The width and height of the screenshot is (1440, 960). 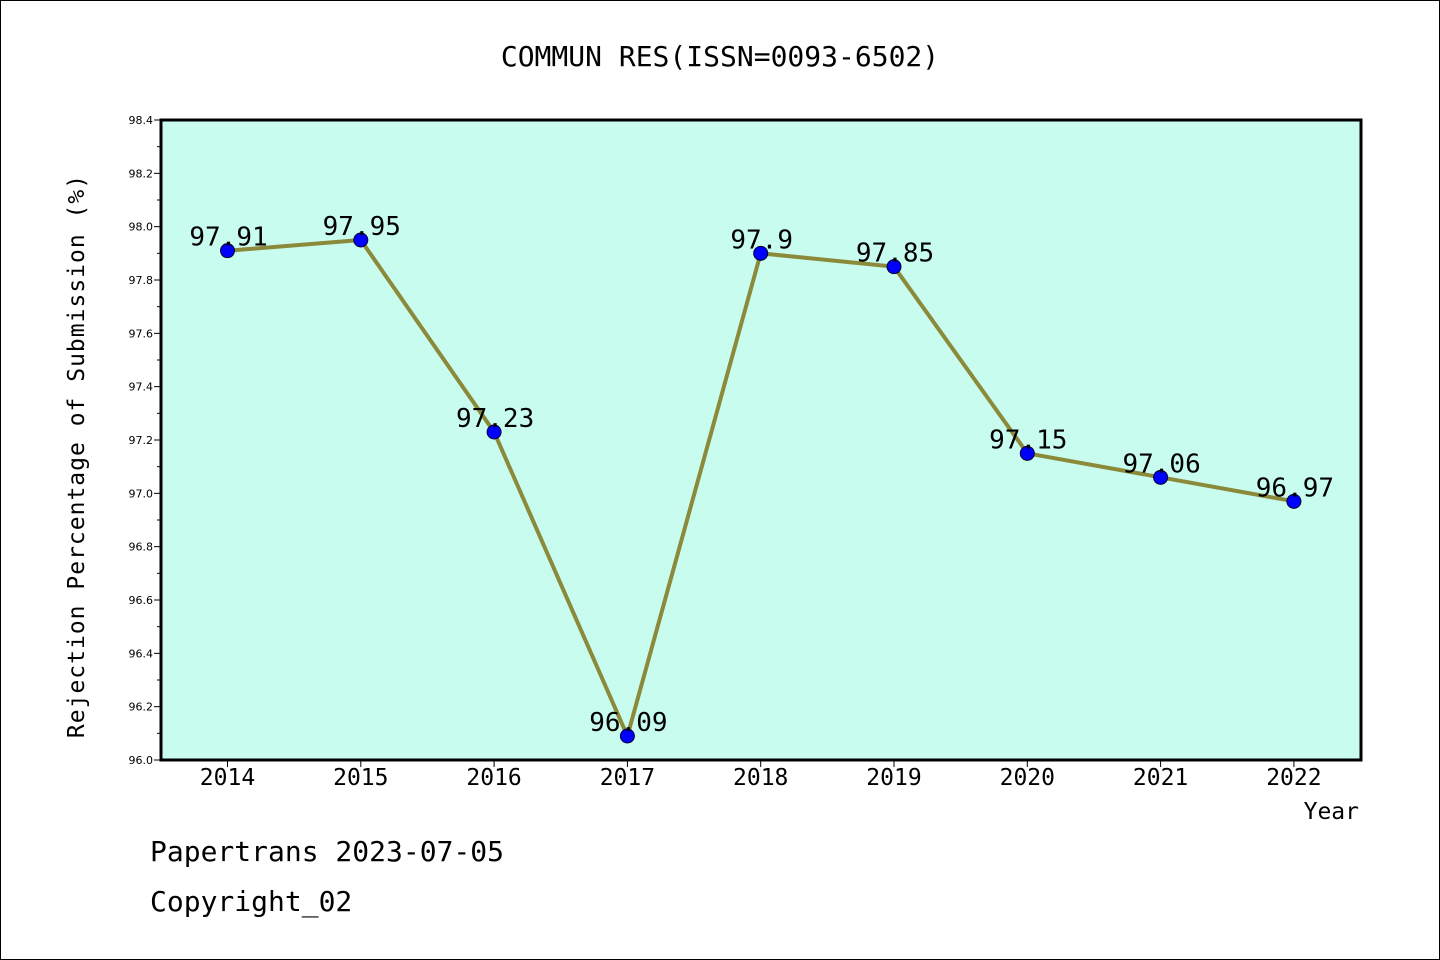 What do you see at coordinates (141, 547) in the screenshot?
I see `y-tick-label: 96.8` at bounding box center [141, 547].